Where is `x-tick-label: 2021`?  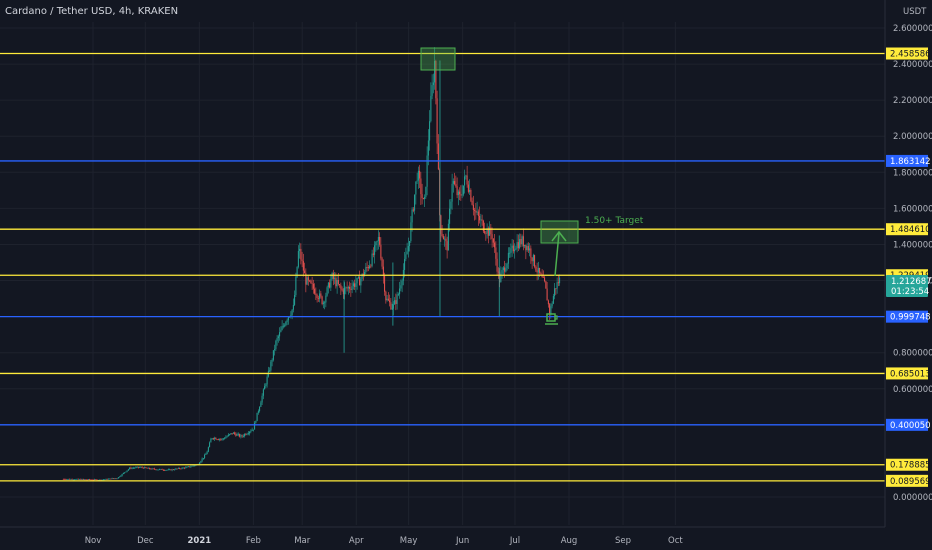
x-tick-label: 2021 is located at coordinates (200, 541).